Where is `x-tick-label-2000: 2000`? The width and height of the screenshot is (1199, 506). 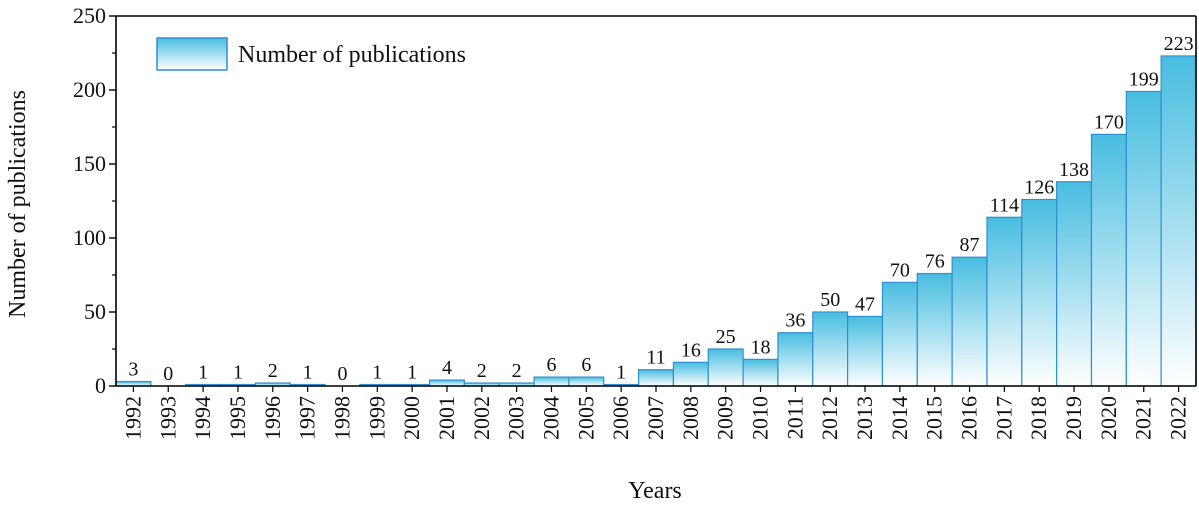 x-tick-label-2000: 2000 is located at coordinates (411, 418).